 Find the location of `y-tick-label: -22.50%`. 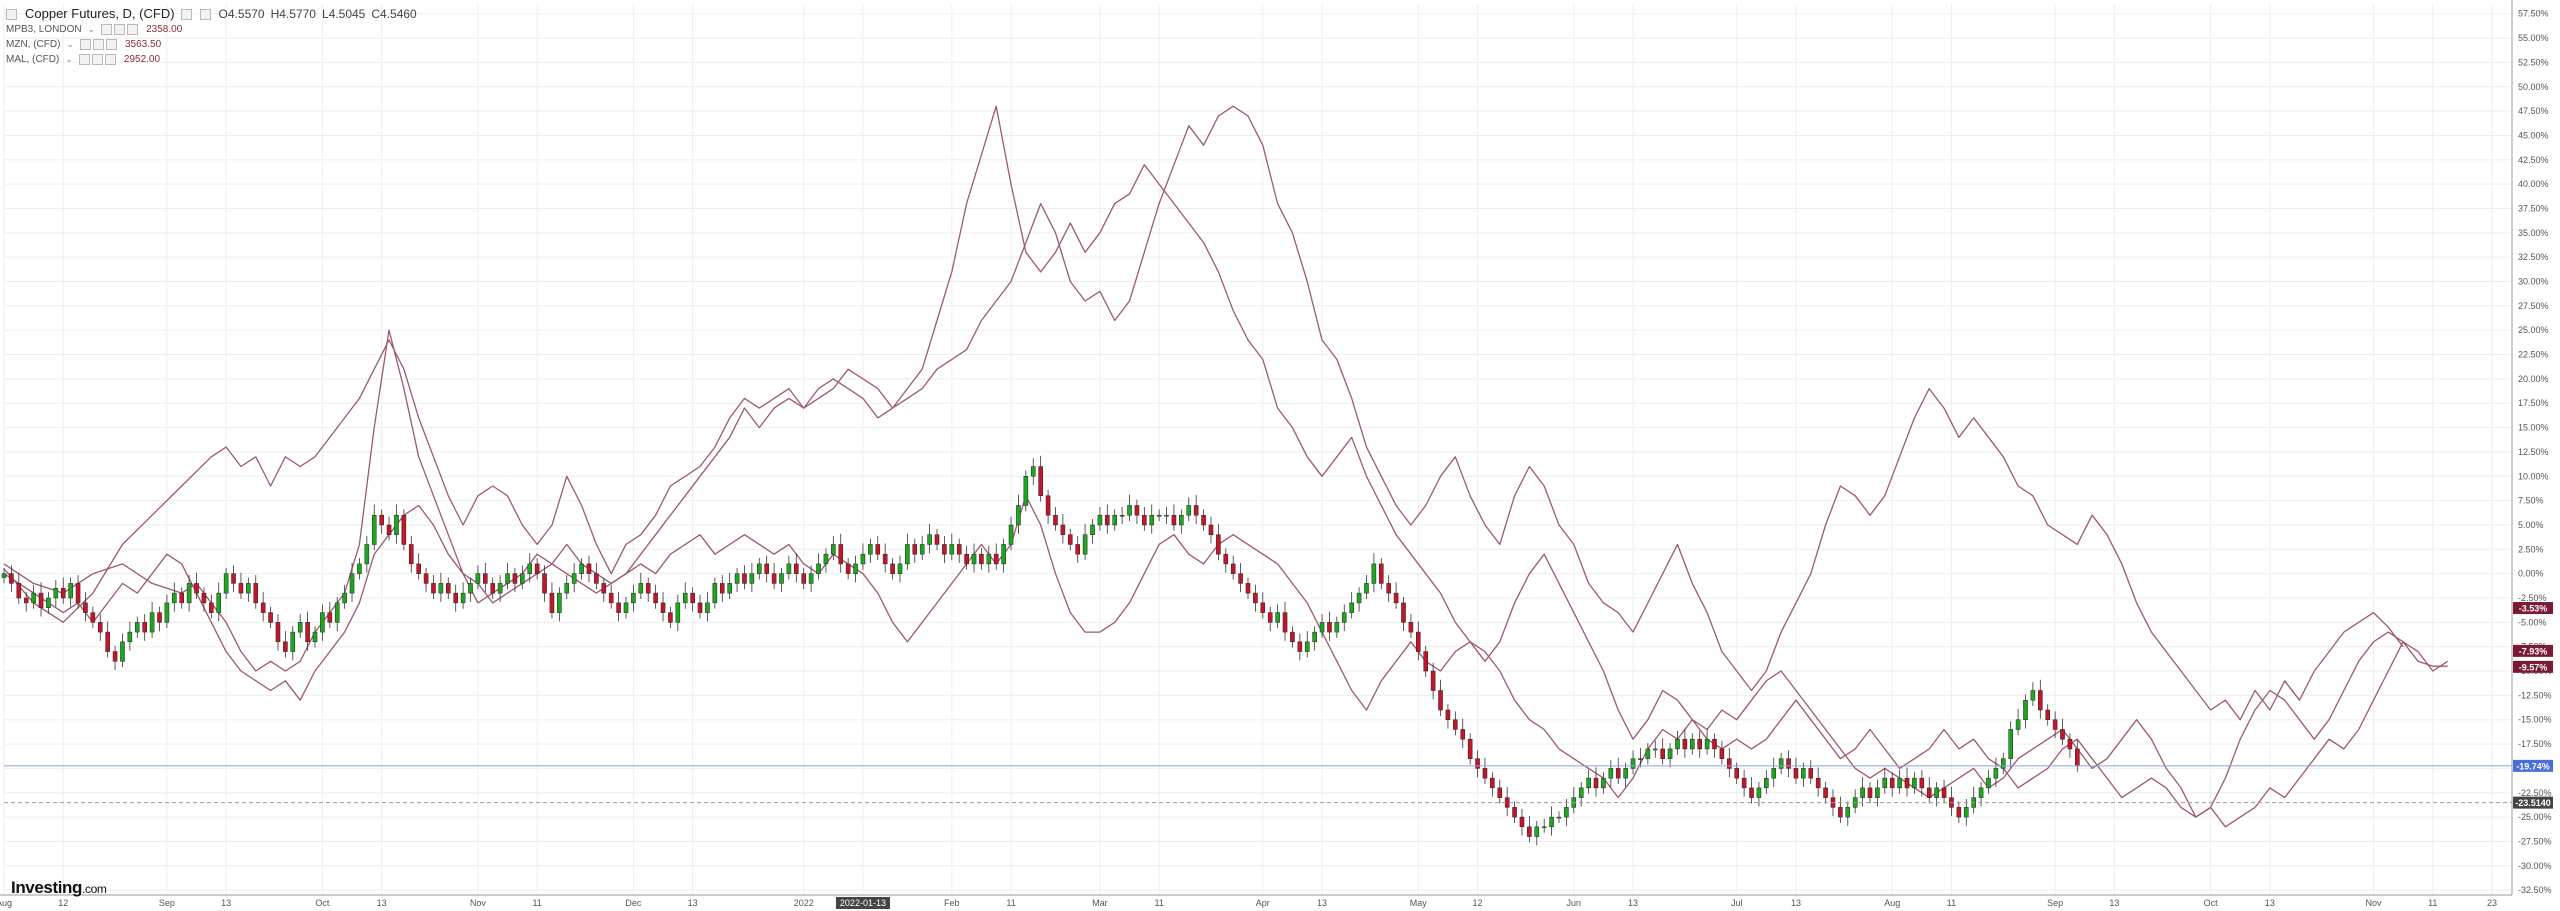

y-tick-label: -22.50% is located at coordinates (2535, 793).